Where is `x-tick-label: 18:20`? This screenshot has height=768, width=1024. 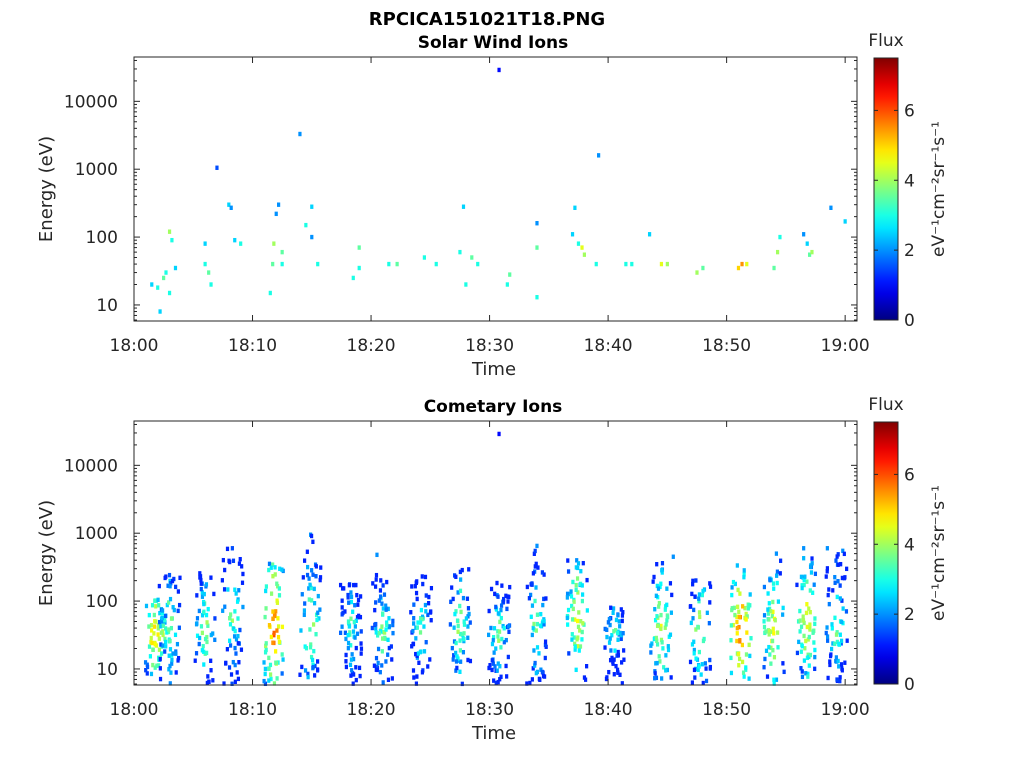
x-tick-label: 18:20 is located at coordinates (371, 346).